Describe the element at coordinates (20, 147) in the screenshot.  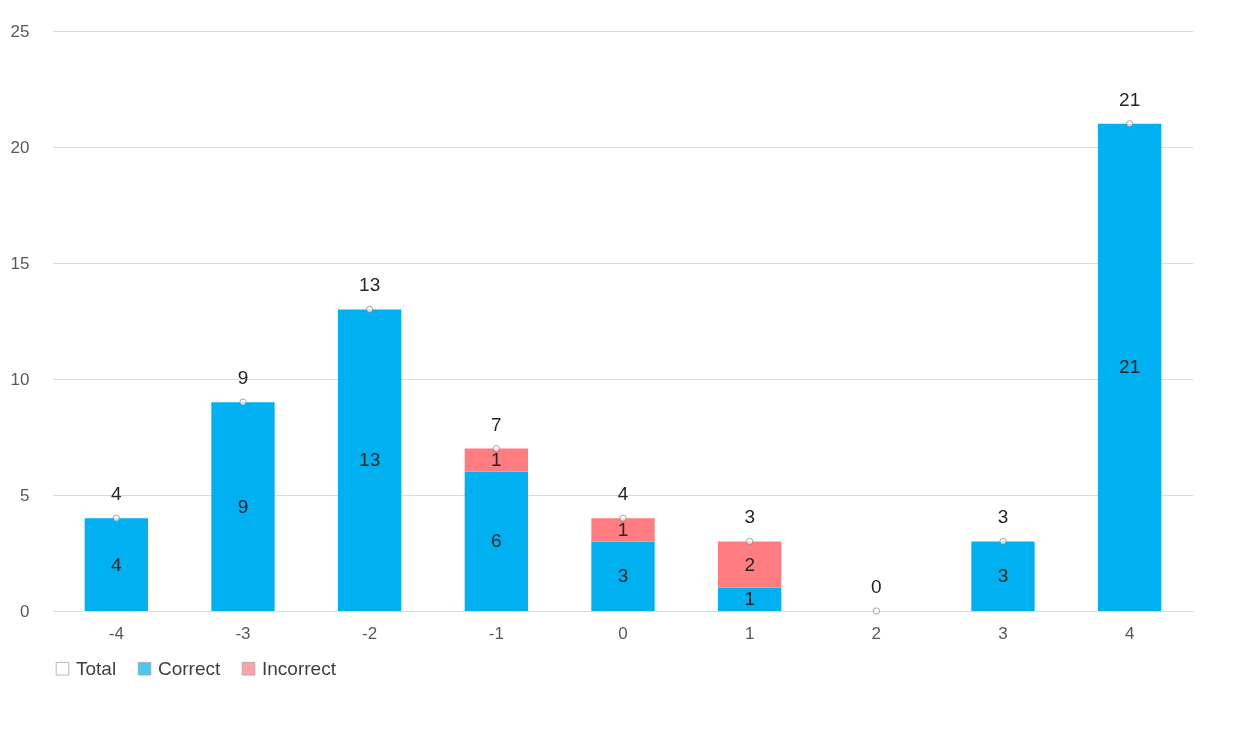
I see `y-tick-label: 20` at that location.